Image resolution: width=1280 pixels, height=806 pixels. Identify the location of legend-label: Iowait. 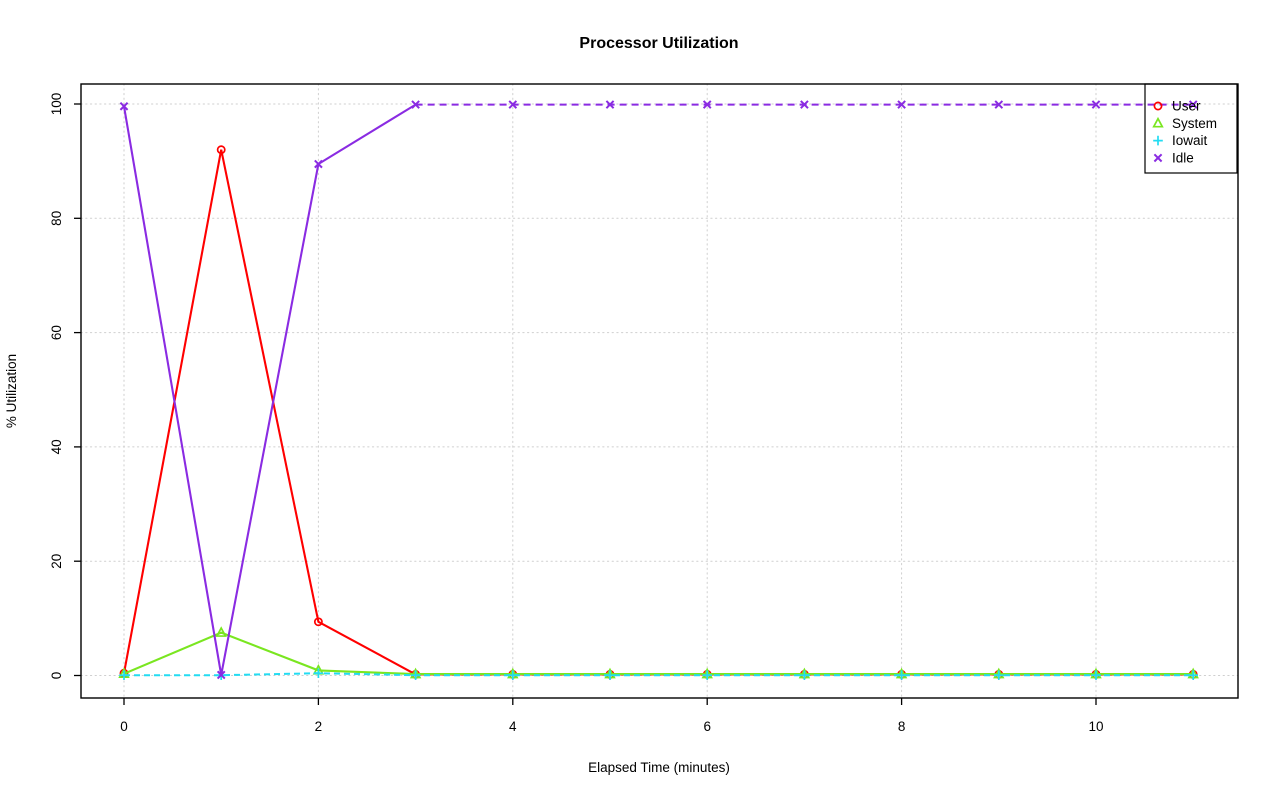
(1190, 140).